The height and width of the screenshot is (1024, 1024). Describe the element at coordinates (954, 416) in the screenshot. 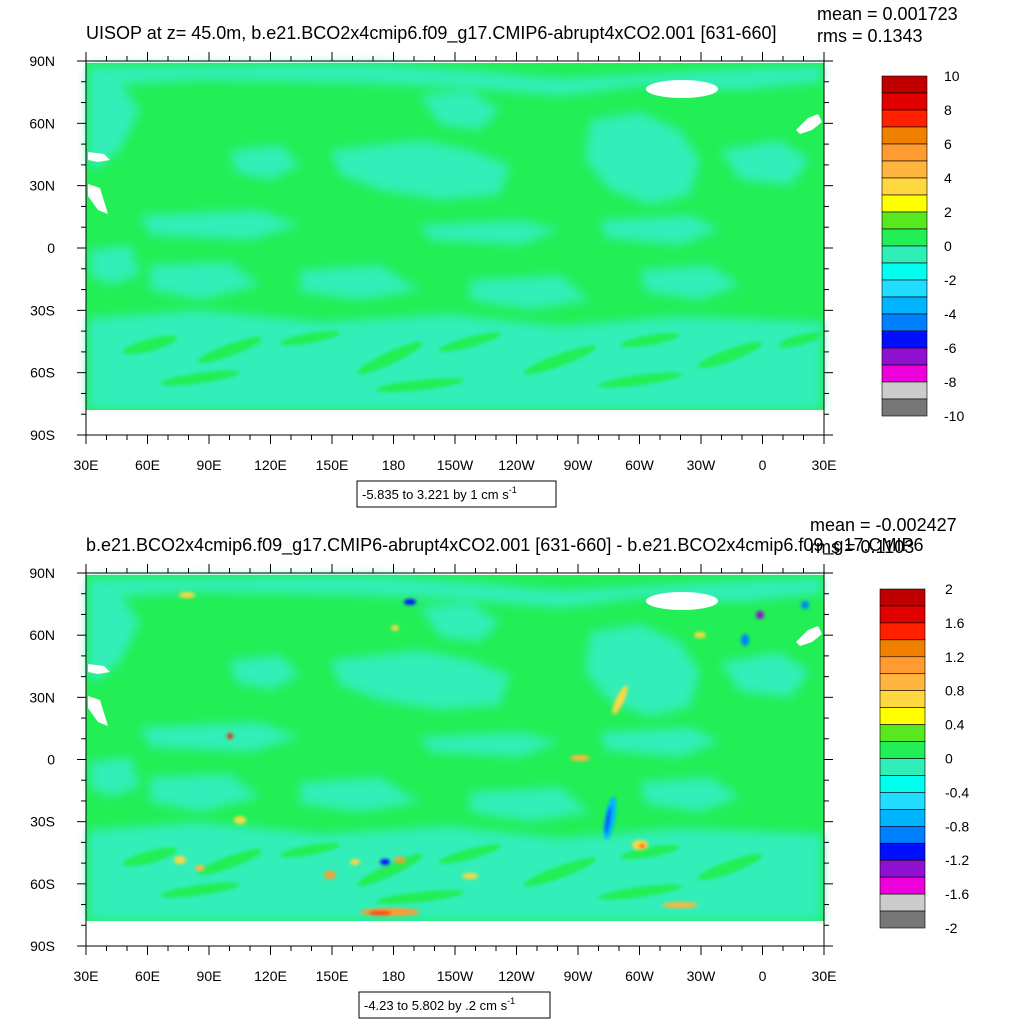

I see `colorbar-label: -10` at that location.